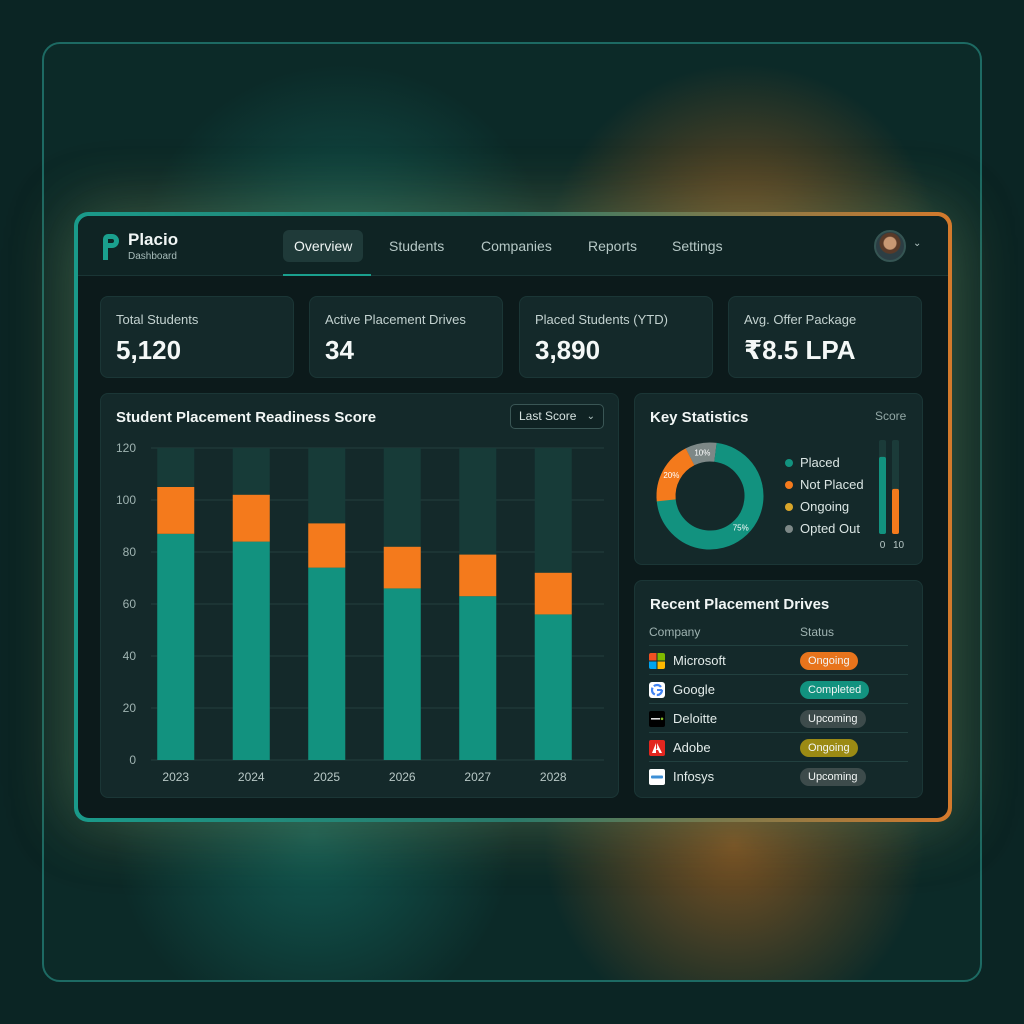  I want to click on column-header-company: Company, so click(675, 632).